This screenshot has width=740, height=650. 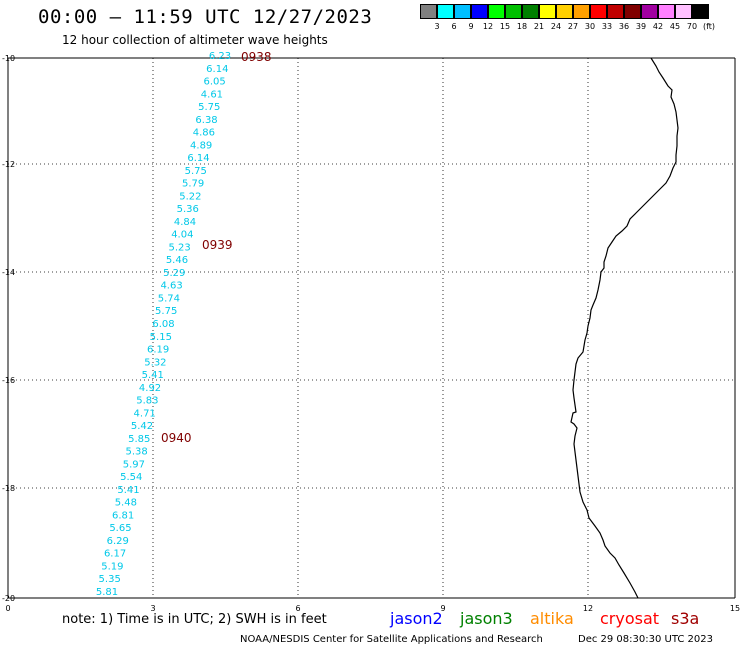 What do you see at coordinates (8, 272) in the screenshot?
I see `y-tick-label: -14` at bounding box center [8, 272].